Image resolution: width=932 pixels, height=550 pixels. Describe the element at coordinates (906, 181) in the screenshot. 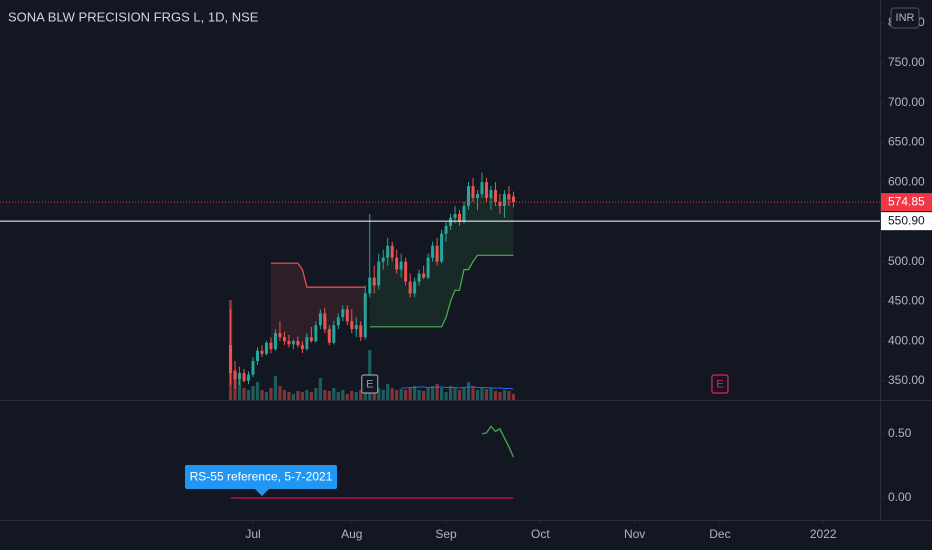

I see `y-tick-label: 600.00` at that location.